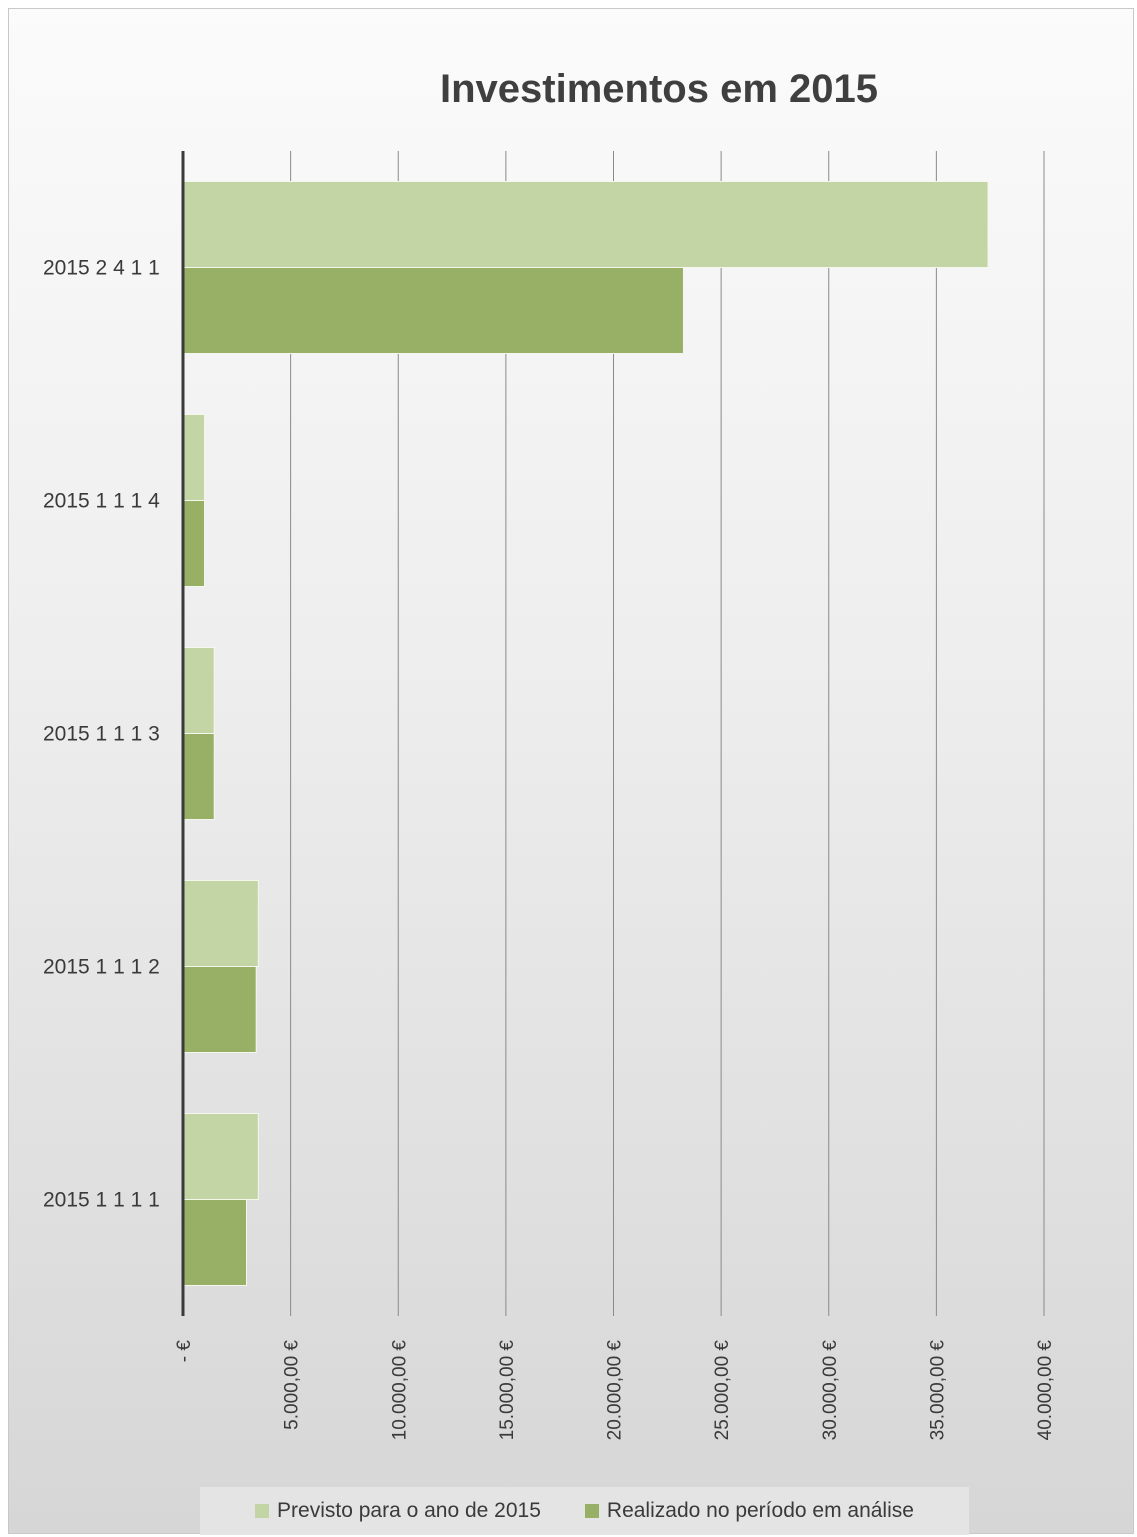 The height and width of the screenshot is (1537, 1137). I want to click on category-label: 2015 1 1 1 2, so click(101, 967).